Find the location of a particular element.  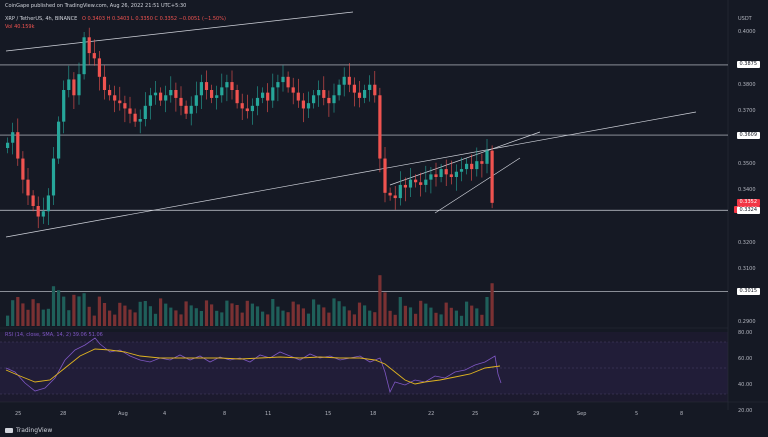

rsi-tick-label: 20.00 is located at coordinates (745, 411).